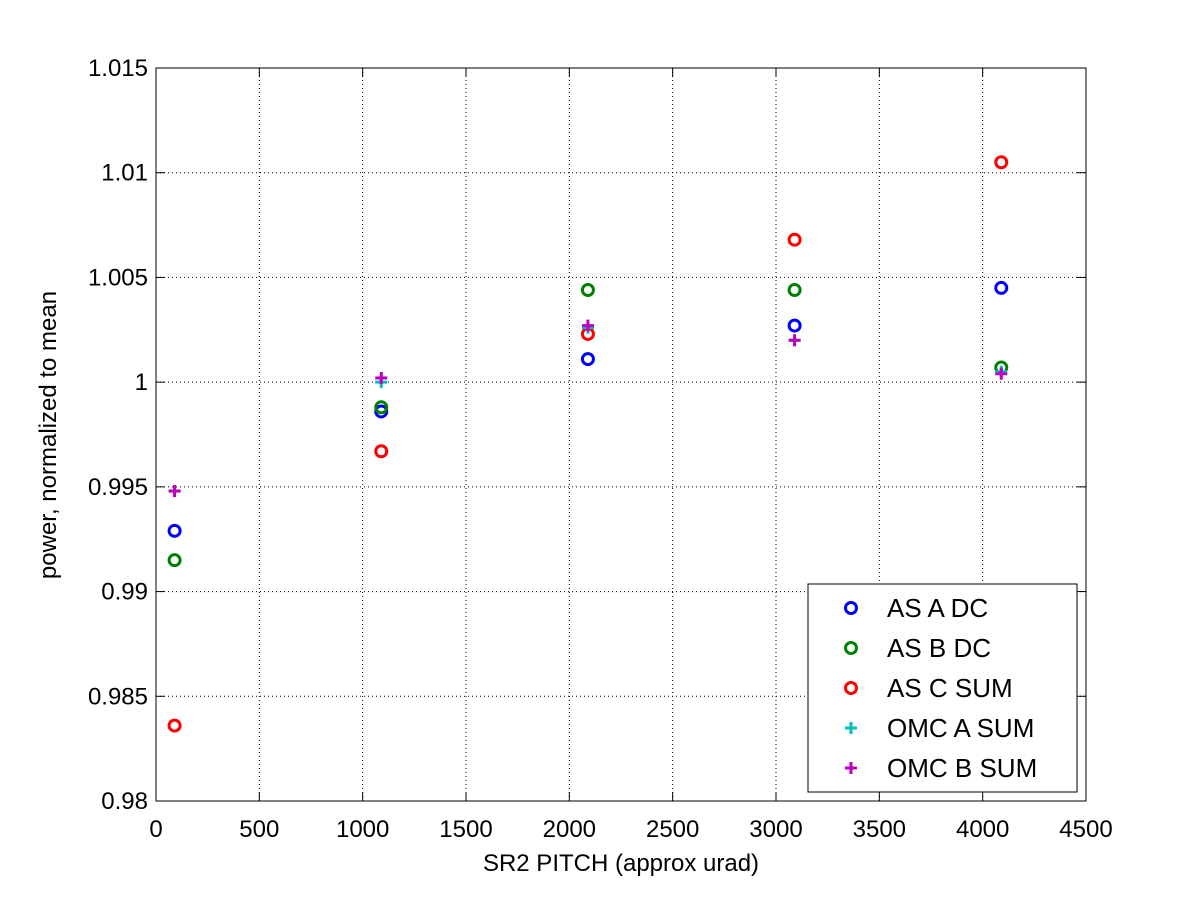  I want to click on legend-item: OMC B SUM, so click(941, 768).